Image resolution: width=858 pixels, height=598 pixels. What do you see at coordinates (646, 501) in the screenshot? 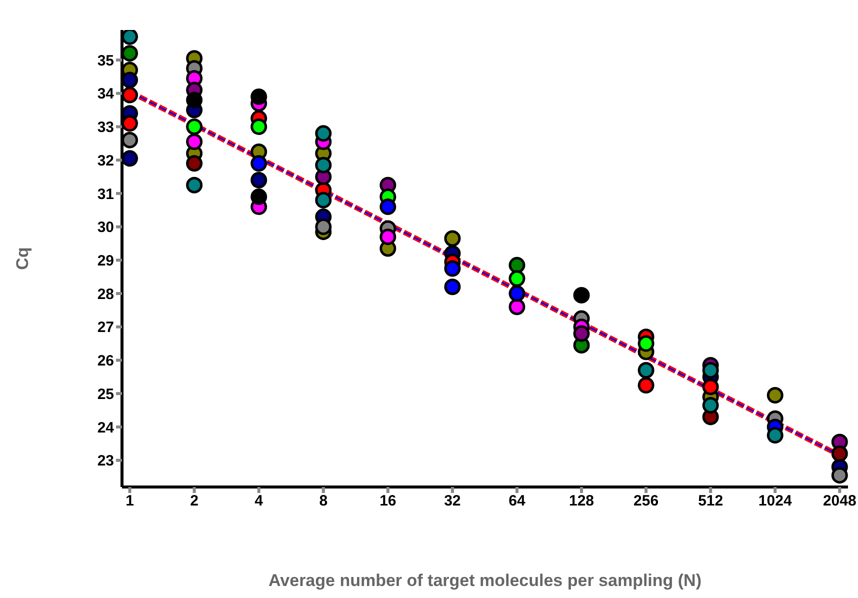
I see `x-tick-label: 256` at bounding box center [646, 501].